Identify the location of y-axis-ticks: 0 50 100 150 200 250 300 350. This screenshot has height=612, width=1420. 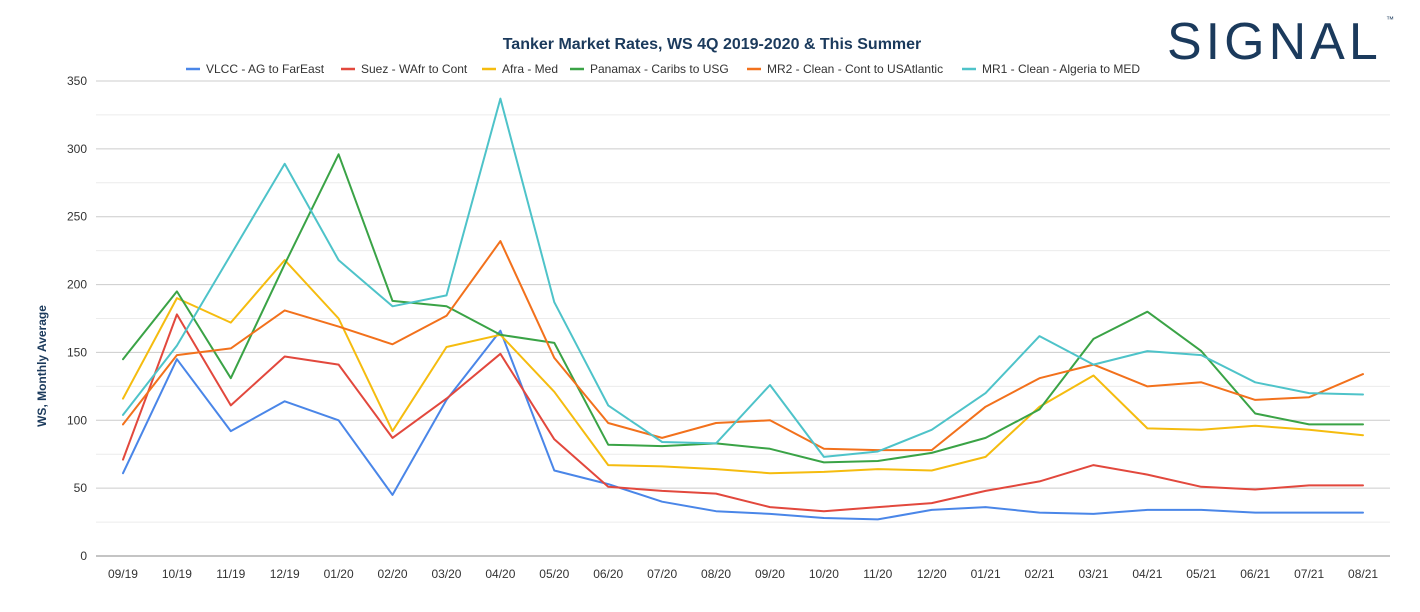
(77, 318).